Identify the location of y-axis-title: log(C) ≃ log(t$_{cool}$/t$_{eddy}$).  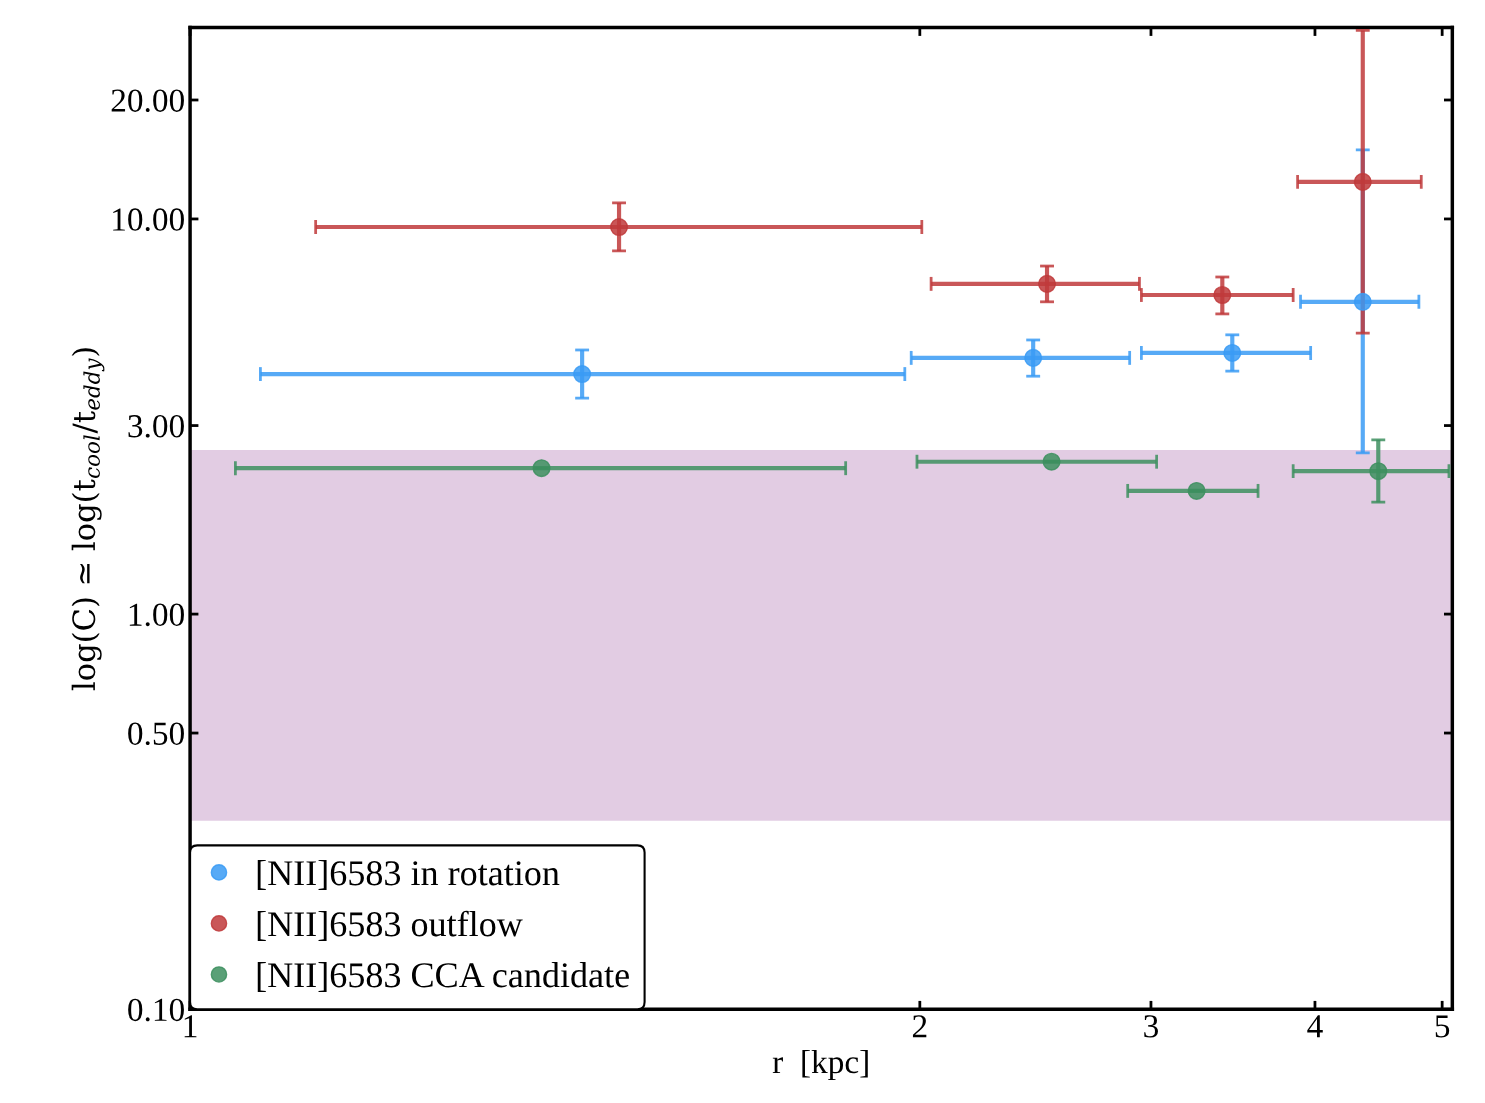
(88, 519).